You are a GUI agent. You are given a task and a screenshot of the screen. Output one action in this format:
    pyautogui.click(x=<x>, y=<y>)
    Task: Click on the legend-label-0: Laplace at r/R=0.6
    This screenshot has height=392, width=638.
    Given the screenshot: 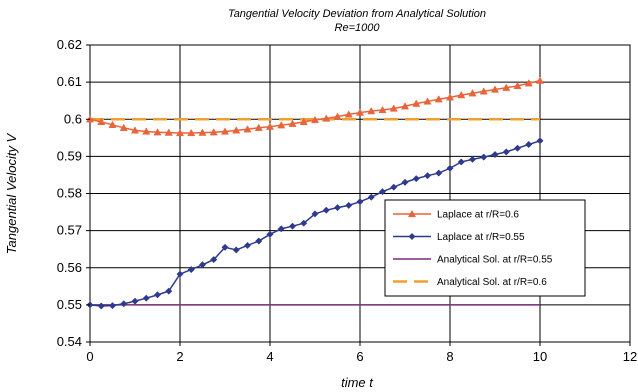 What is the action you would take?
    pyautogui.click(x=478, y=215)
    